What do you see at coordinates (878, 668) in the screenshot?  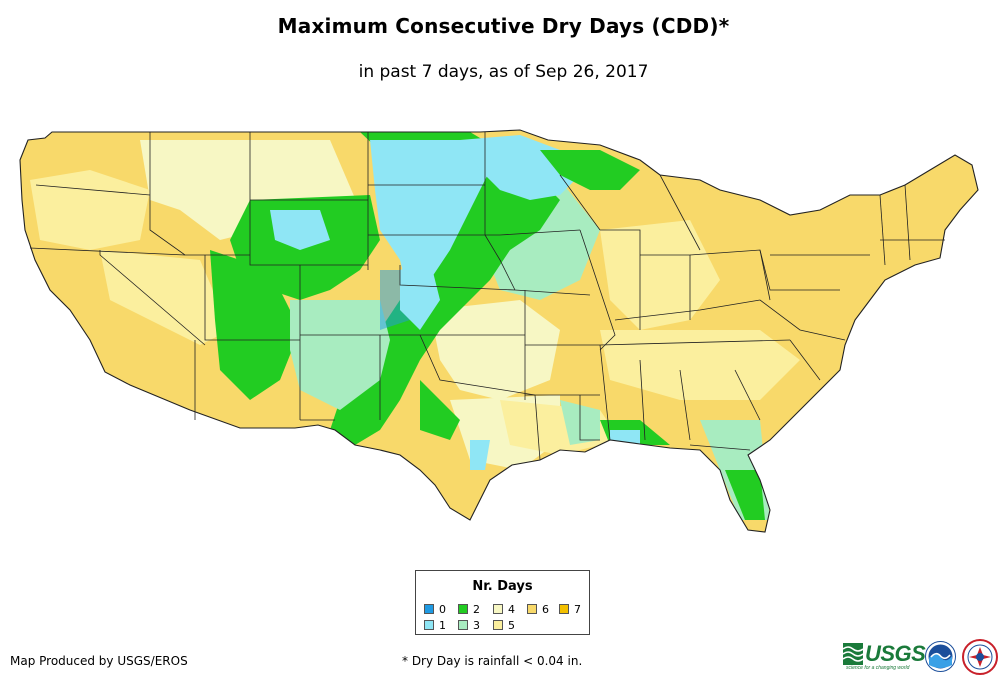 I see `usgs-tagline: science for a changing world` at bounding box center [878, 668].